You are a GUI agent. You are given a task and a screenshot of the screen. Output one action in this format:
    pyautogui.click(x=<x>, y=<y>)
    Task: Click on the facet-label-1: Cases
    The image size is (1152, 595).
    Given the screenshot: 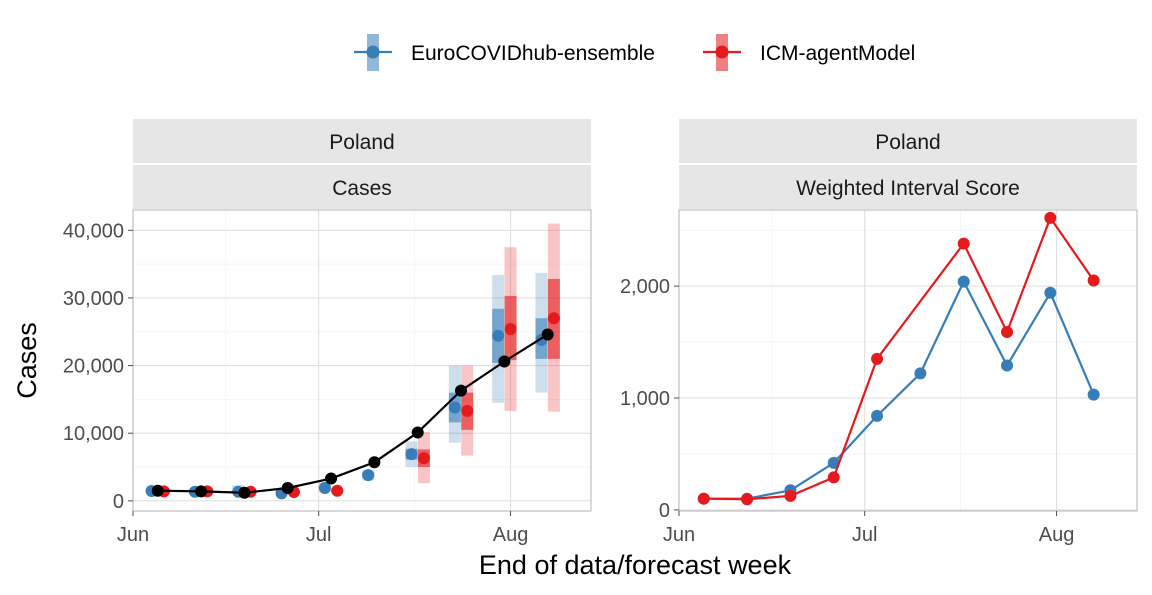 What is the action you would take?
    pyautogui.click(x=362, y=188)
    